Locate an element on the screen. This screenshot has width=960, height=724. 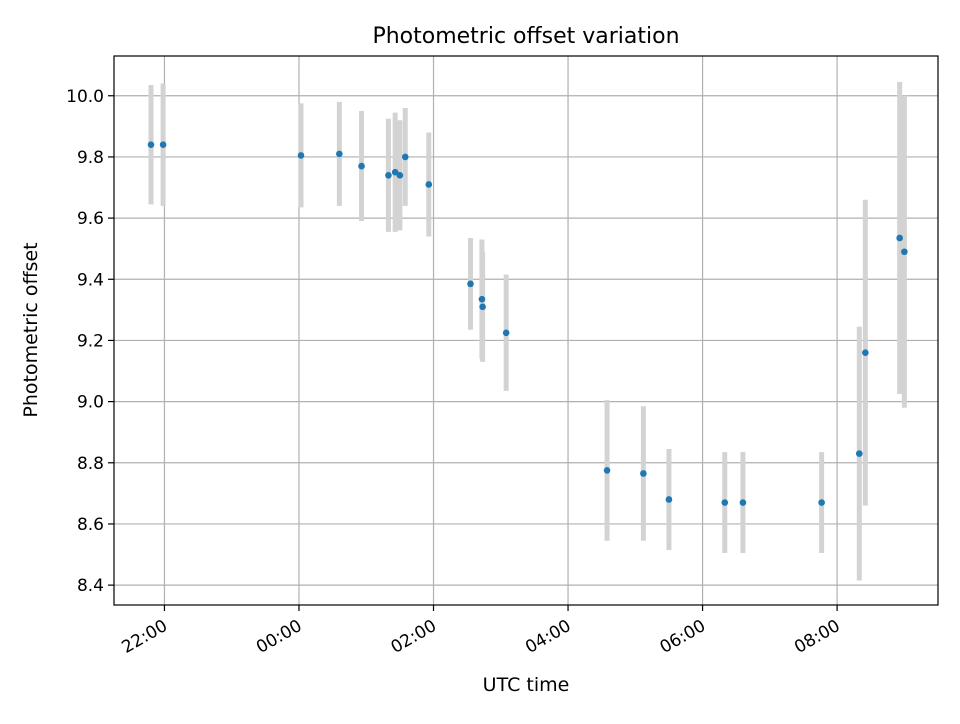
y-tick-label: 8.6 is located at coordinates (90, 525).